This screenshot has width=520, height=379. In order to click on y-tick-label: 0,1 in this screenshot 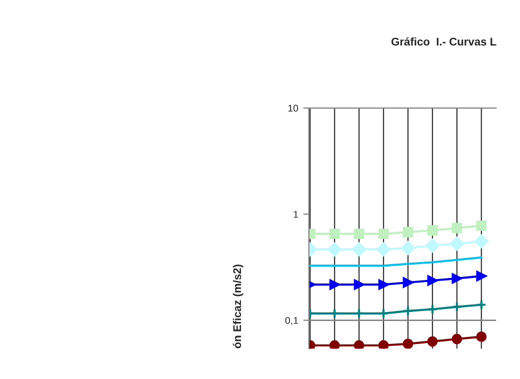, I will do `click(291, 321)`.